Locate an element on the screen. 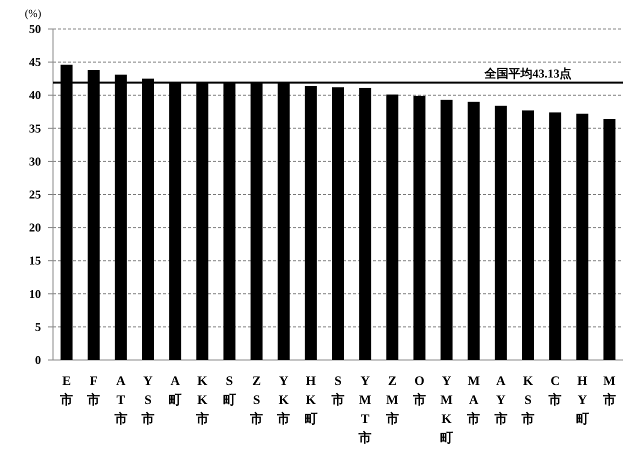 This screenshot has height=451, width=625. ref-line-label: 全国平均43.13点 is located at coordinates (528, 73).